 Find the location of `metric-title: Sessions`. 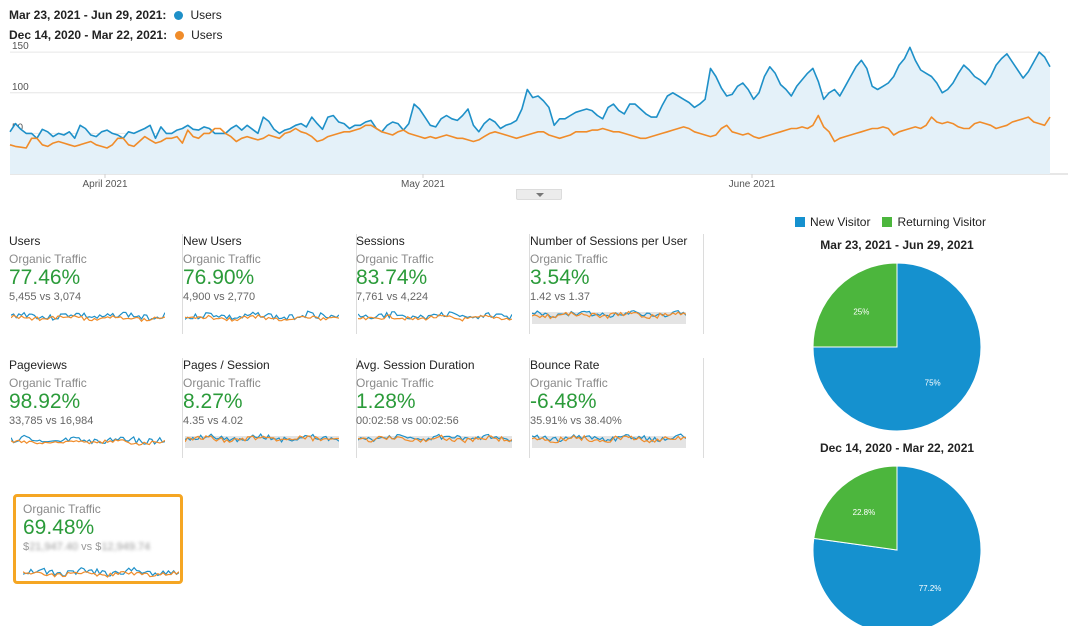

metric-title: Sessions is located at coordinates (380, 241).